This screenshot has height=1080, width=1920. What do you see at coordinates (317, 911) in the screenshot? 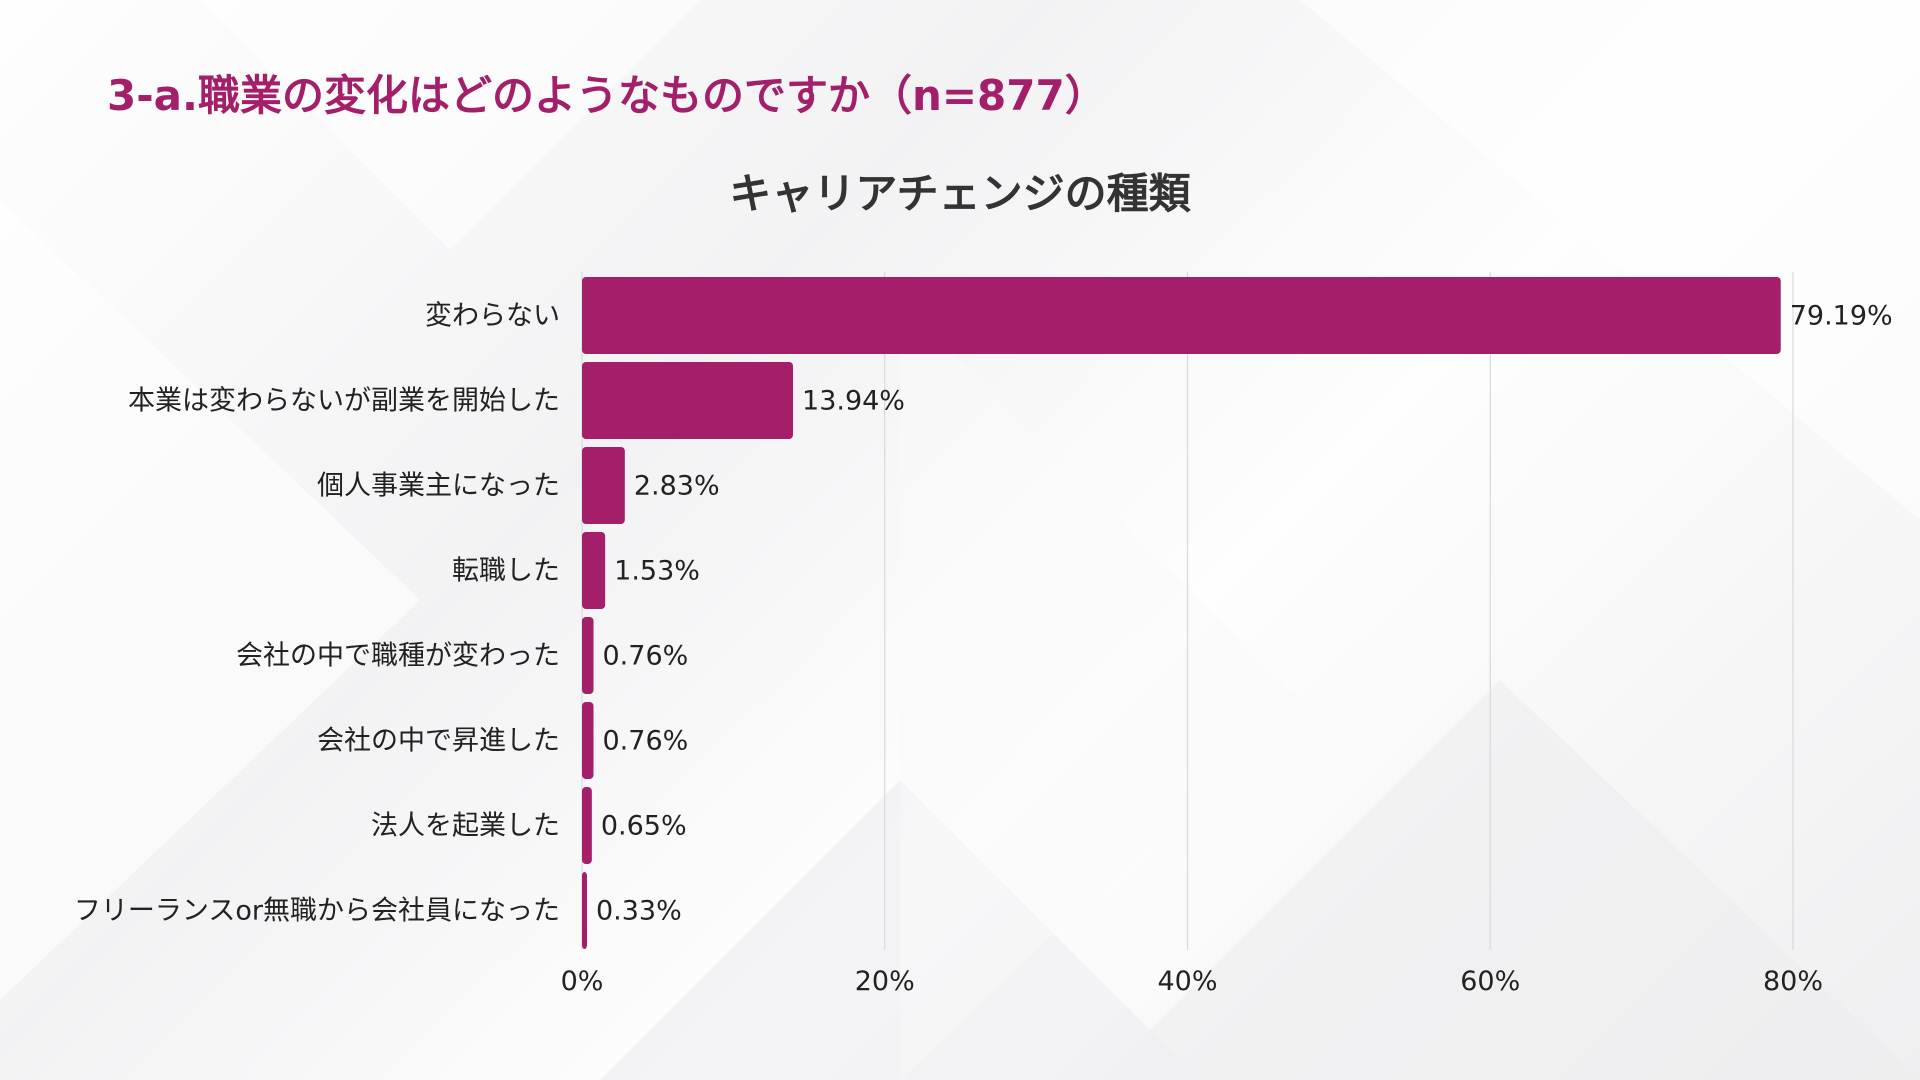
I see `category-label: フリーランスor無職から会社員になった` at bounding box center [317, 911].